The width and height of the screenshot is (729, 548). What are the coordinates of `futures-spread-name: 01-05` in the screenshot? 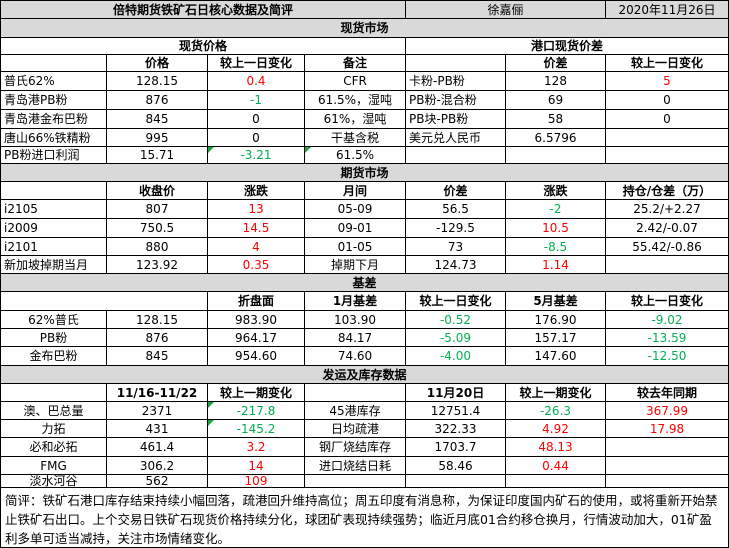 It's located at (355, 247).